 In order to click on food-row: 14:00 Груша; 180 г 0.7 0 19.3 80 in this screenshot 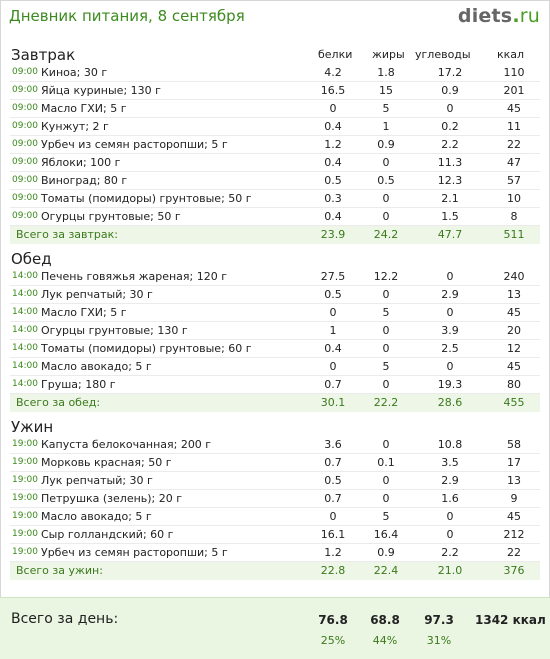, I will do `click(275, 385)`.